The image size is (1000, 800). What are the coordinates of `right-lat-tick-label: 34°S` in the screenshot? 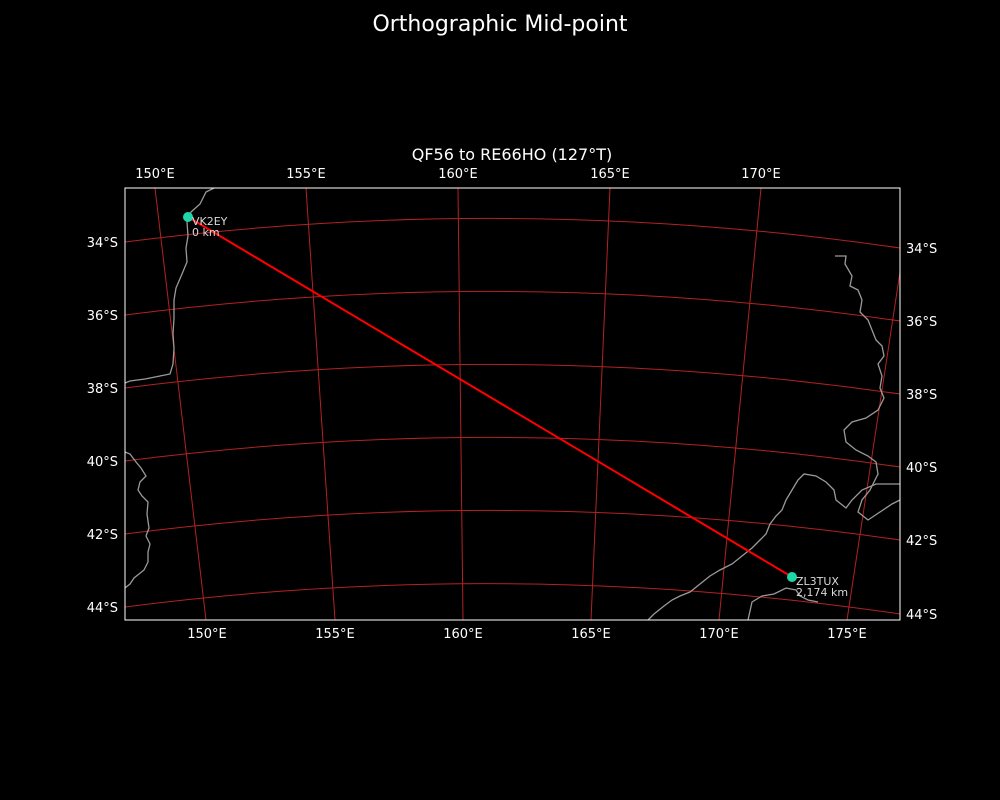 It's located at (921, 249).